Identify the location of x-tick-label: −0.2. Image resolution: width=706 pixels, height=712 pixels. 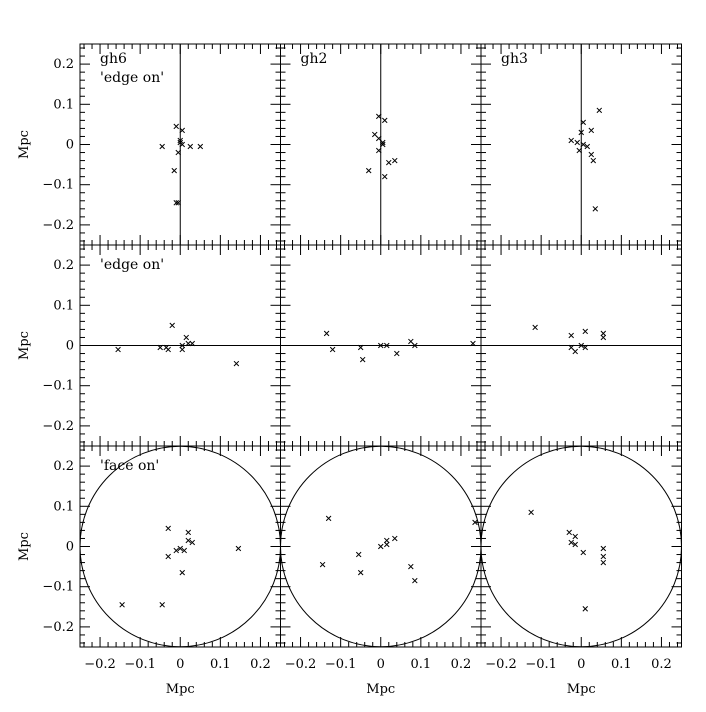
(501, 664).